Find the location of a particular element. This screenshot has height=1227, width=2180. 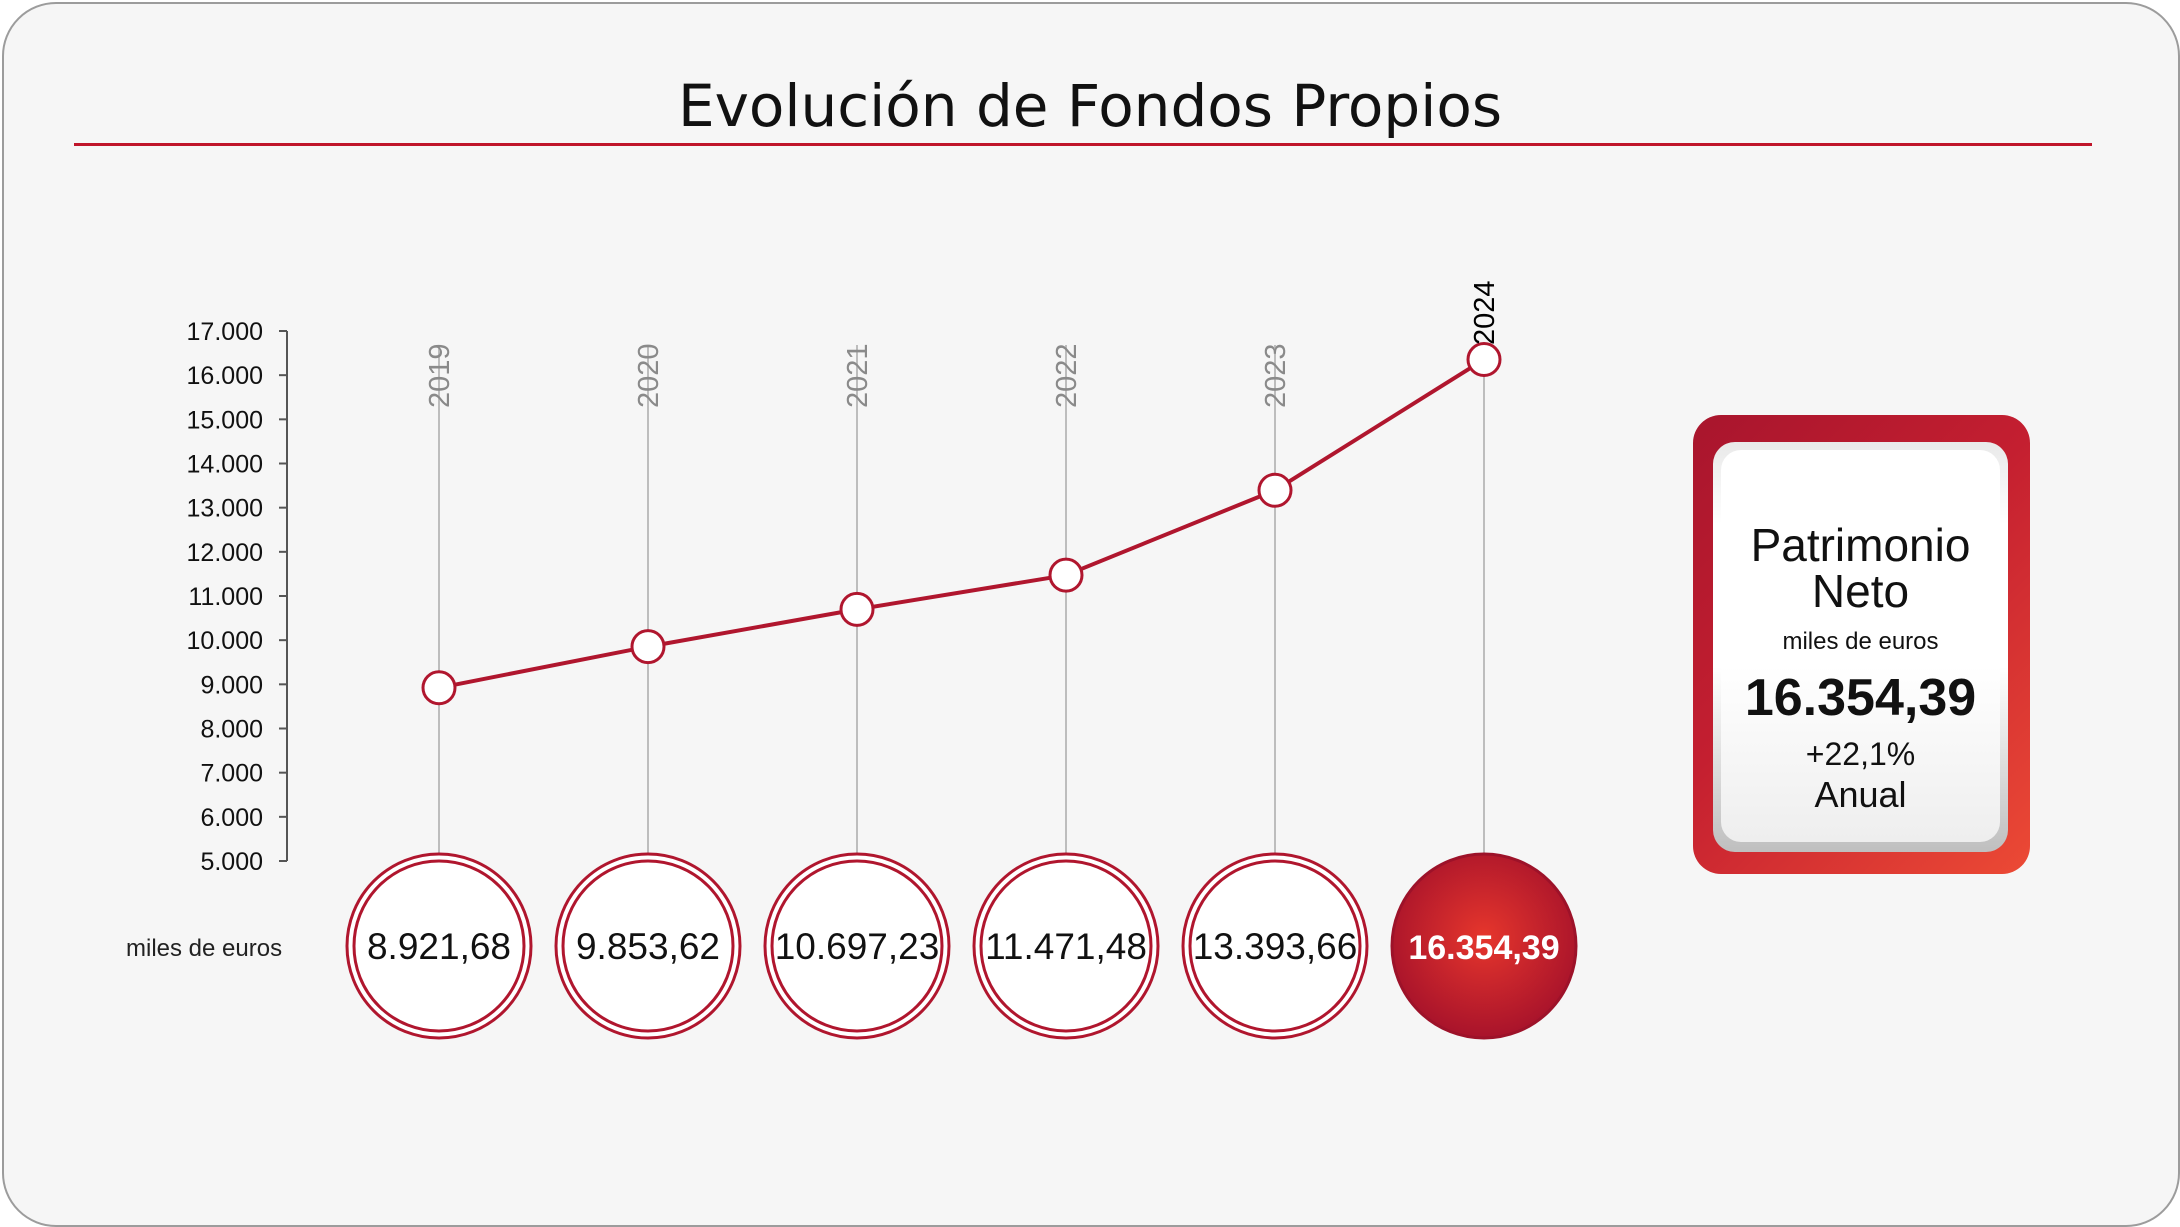

page-title: Evolución de Fondos Propios is located at coordinates (1090, 106).